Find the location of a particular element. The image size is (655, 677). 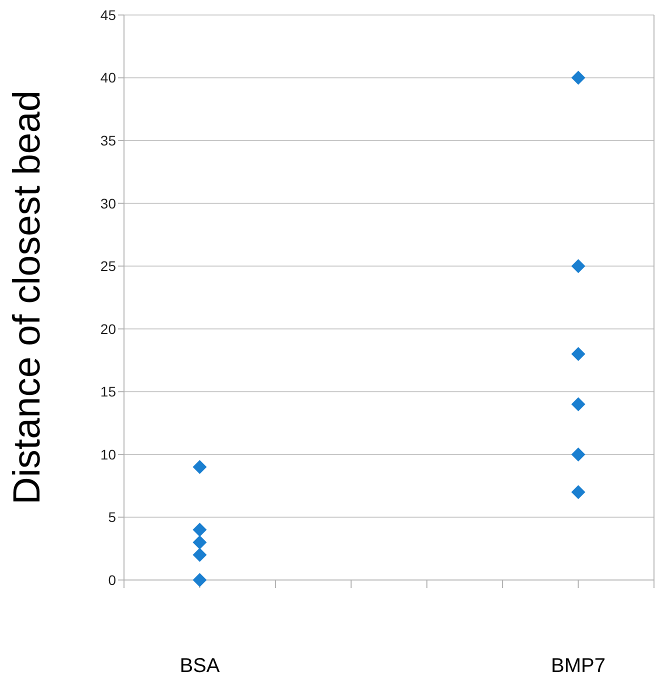

x-tick-label: BSA is located at coordinates (200, 666).